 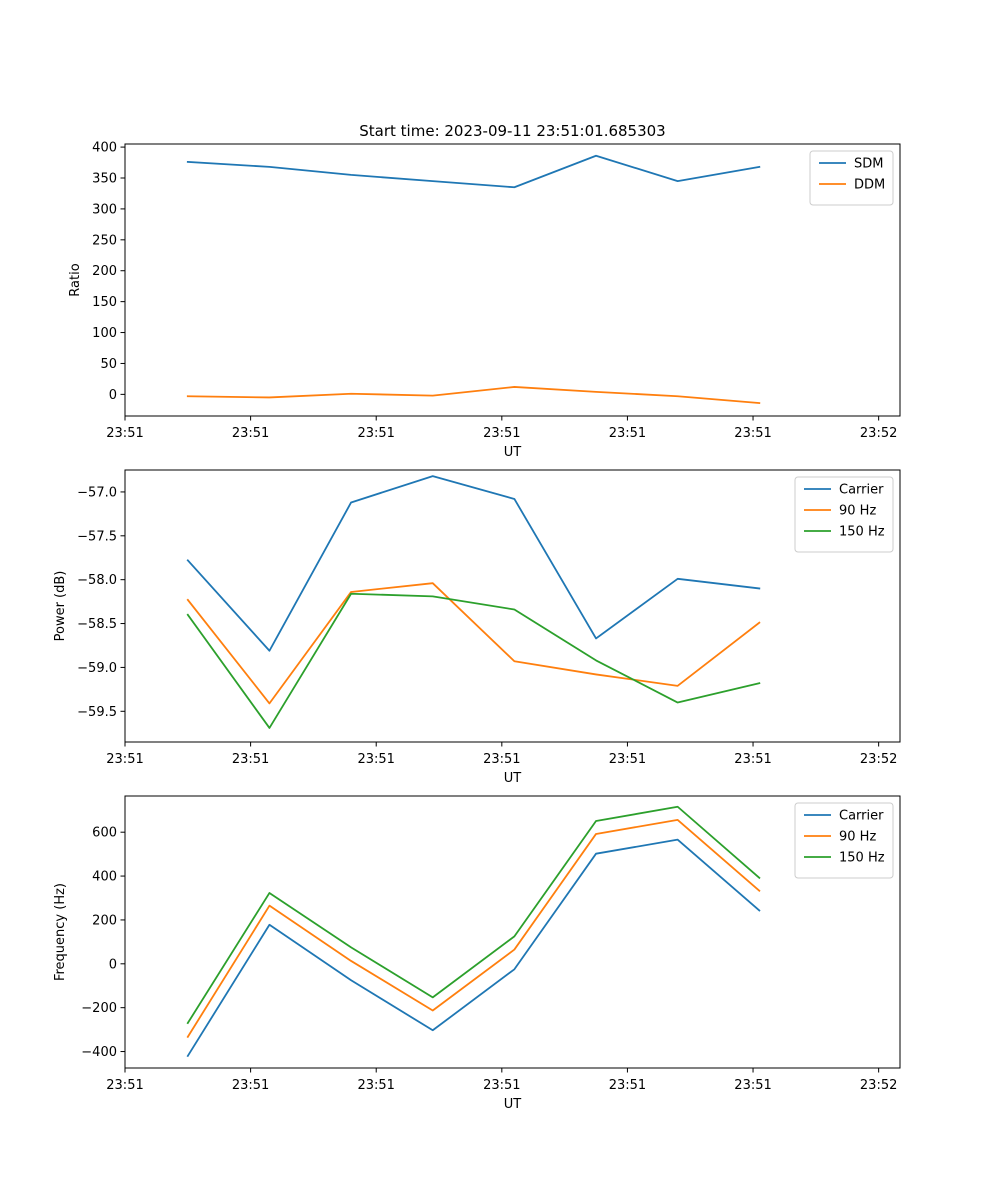 I want to click on series-line-sdm, so click(x=473, y=171).